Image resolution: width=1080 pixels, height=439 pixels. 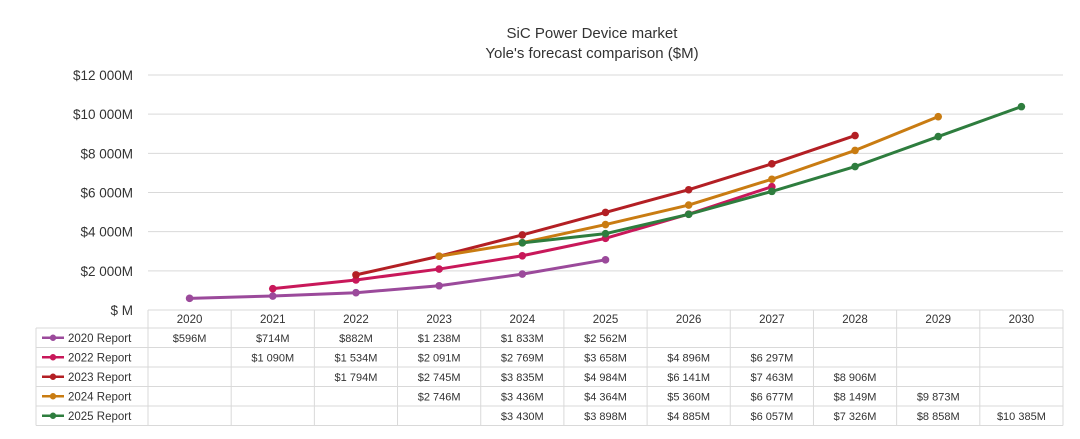 What do you see at coordinates (522, 417) in the screenshot?
I see `table-cell-value: $3 430M` at bounding box center [522, 417].